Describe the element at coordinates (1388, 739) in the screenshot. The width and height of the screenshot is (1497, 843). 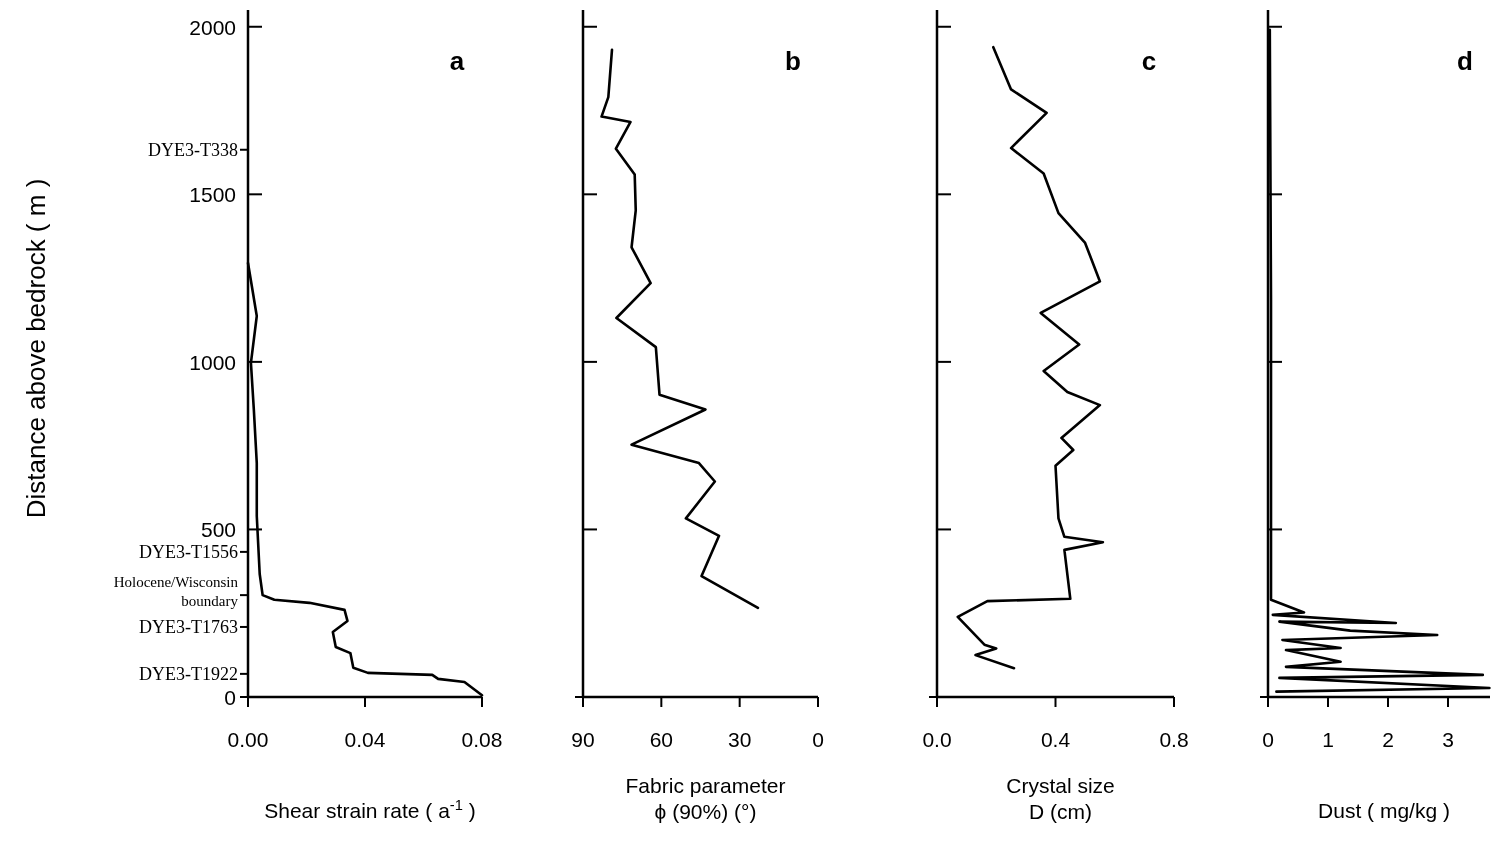
I see `x-tick-label: 2` at that location.